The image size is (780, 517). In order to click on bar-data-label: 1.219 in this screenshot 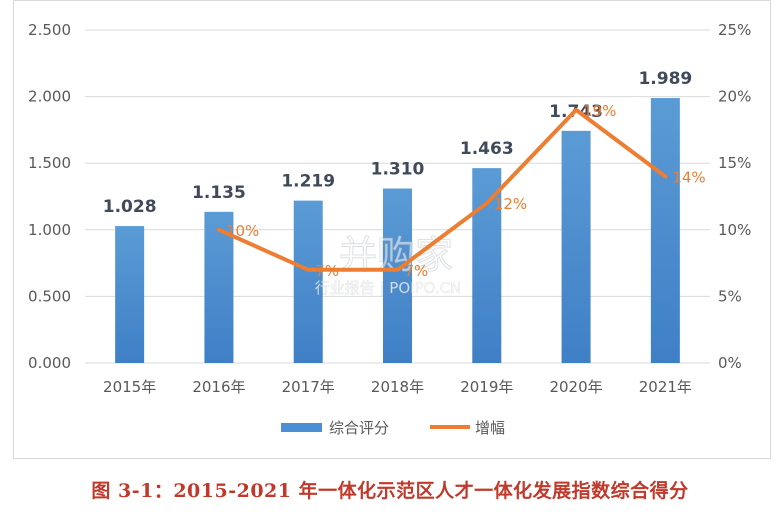, I will do `click(308, 182)`.